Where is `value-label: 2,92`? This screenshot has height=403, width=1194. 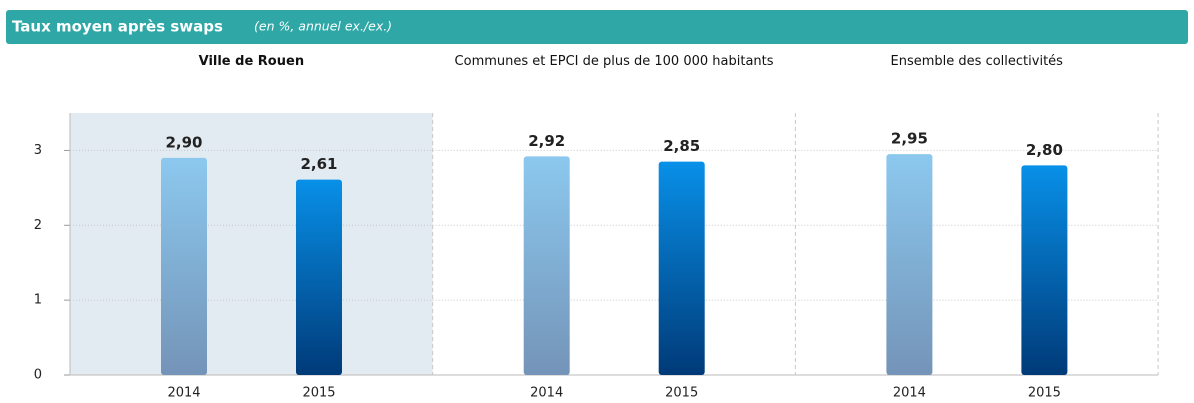 value-label: 2,92 is located at coordinates (546, 141).